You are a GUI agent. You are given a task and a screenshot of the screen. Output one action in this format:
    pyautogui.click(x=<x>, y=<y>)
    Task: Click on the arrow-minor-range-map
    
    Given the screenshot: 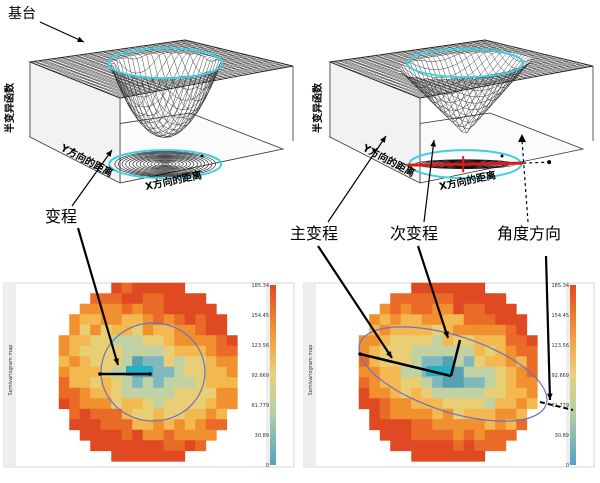 What is the action you would take?
    pyautogui.click(x=433, y=292)
    